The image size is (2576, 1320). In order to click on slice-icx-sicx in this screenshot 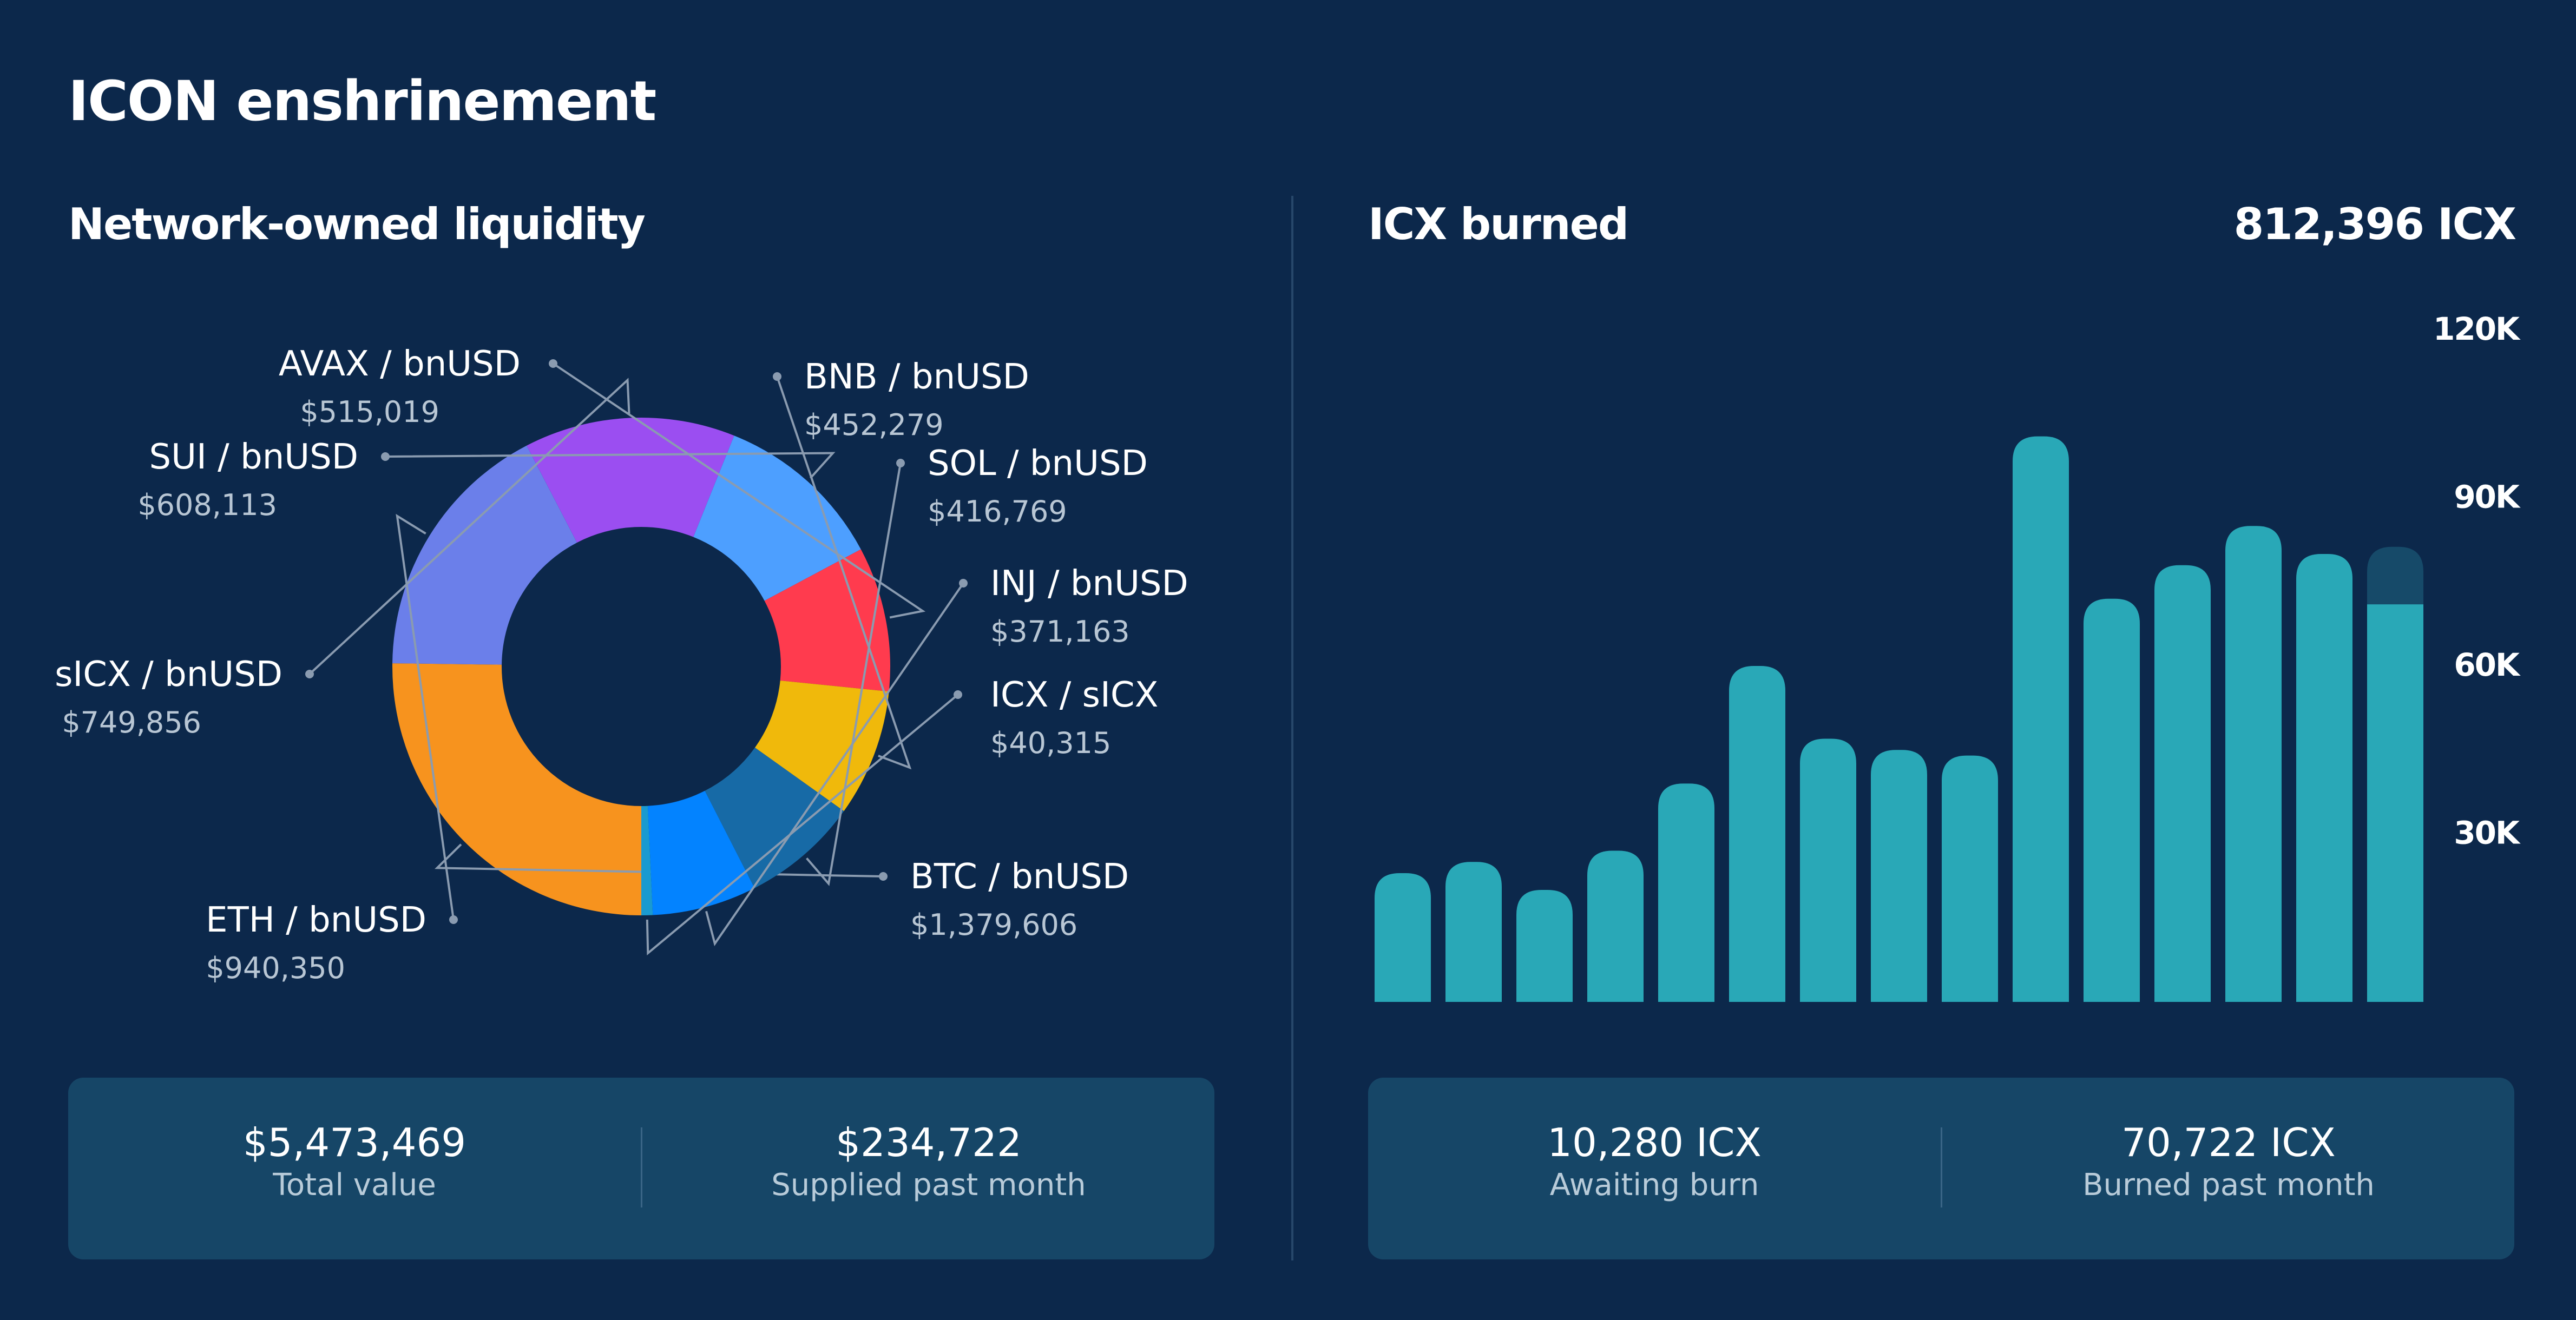, I will do `click(647, 860)`.